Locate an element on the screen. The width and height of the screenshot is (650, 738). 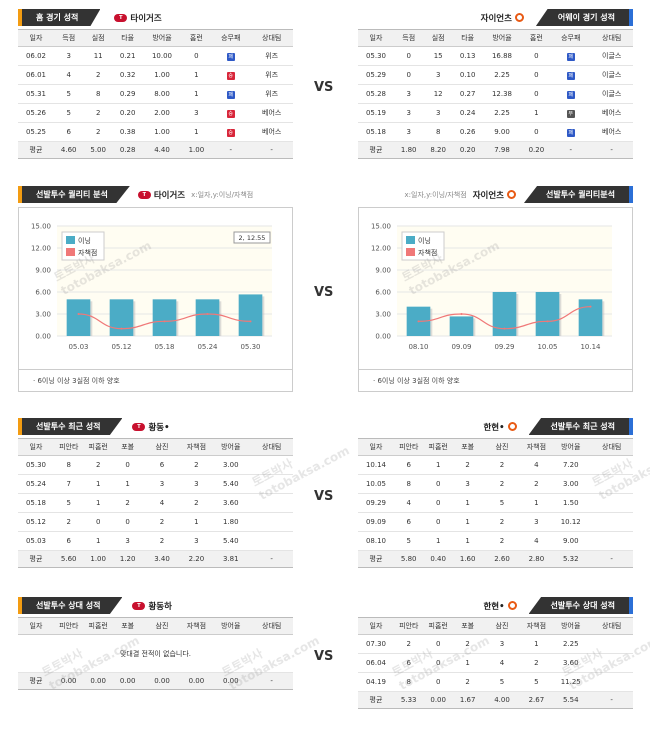
table-cell: 9.00 is located at coordinates (502, 132).